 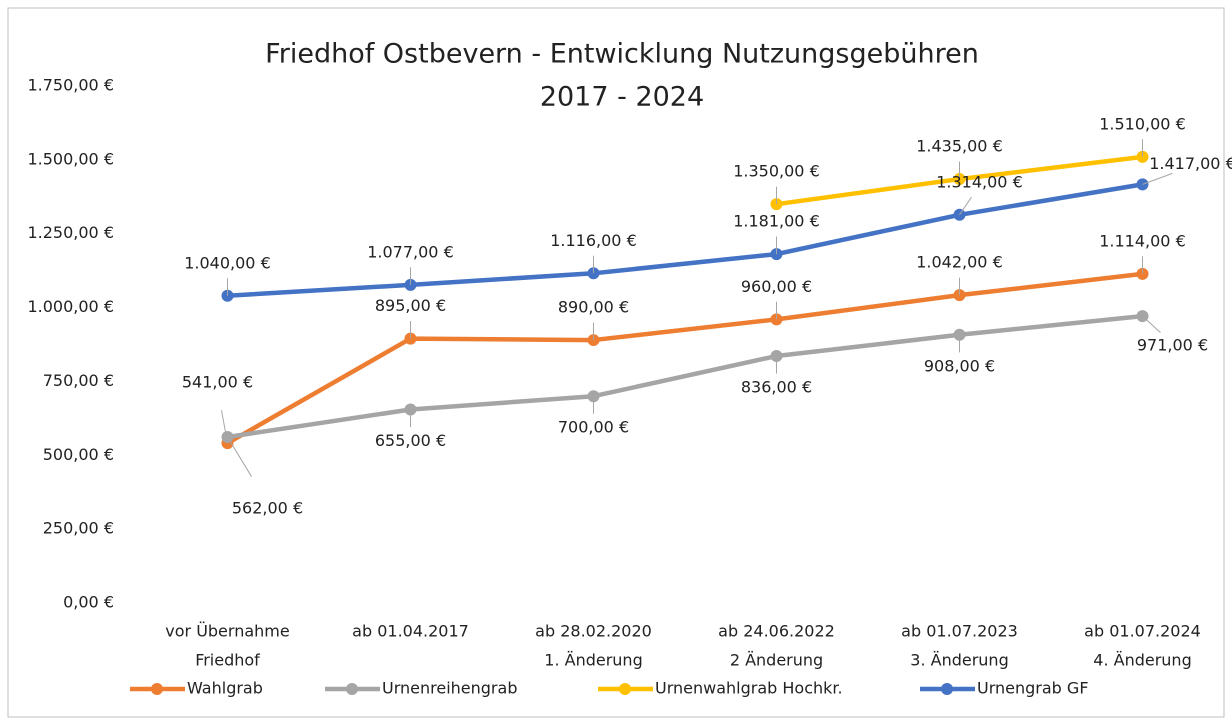 I want to click on x-tick-label: 1. Änderung, so click(x=593, y=660).